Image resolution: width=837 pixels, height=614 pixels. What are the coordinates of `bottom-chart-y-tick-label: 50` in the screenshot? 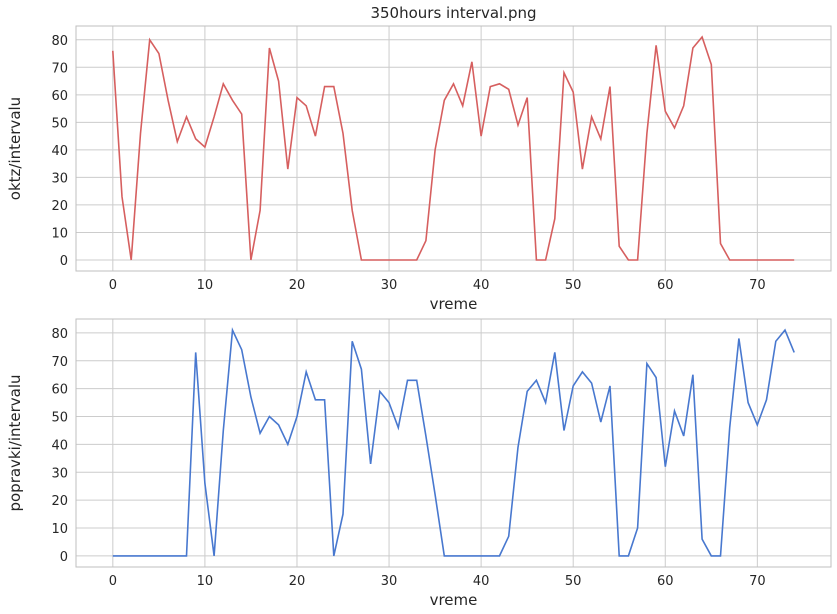 It's located at (59, 418).